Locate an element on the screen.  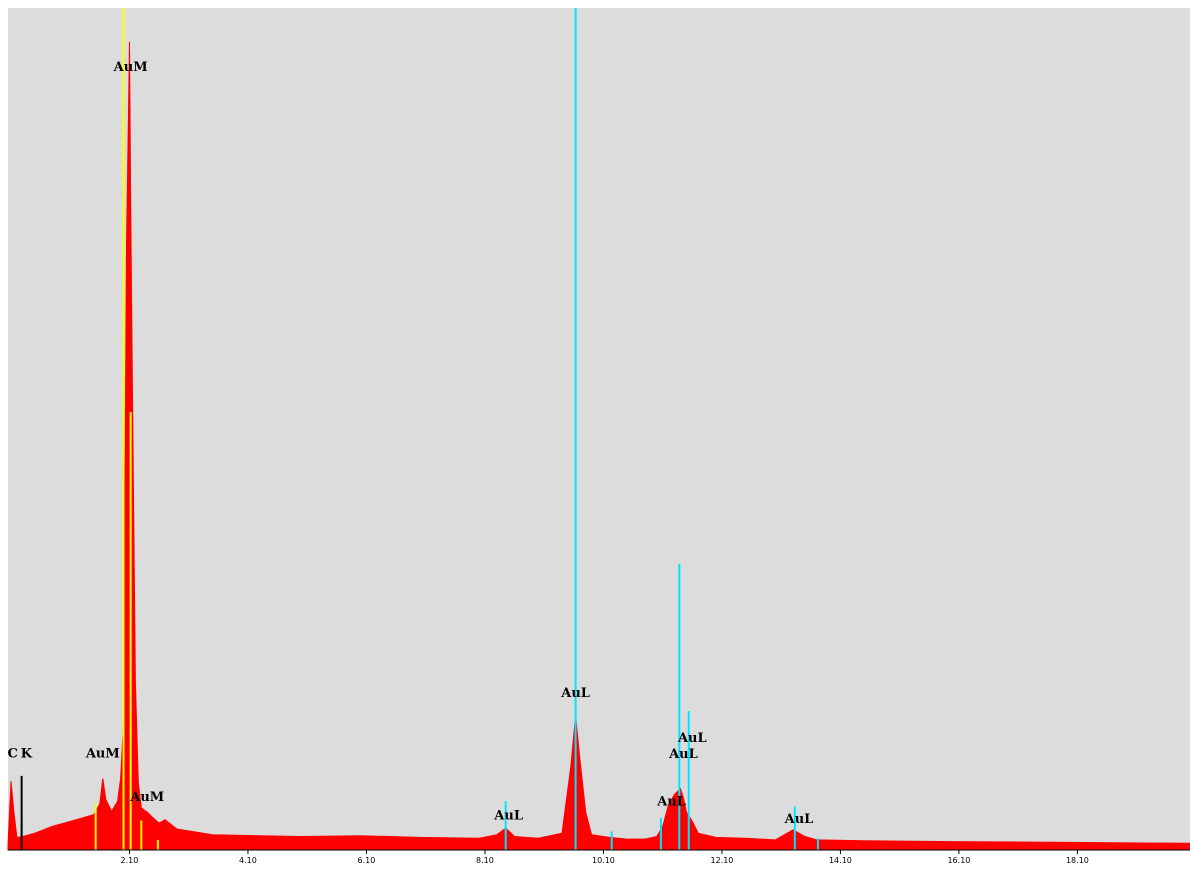
x-tick-label: 4.10 is located at coordinates (248, 860).